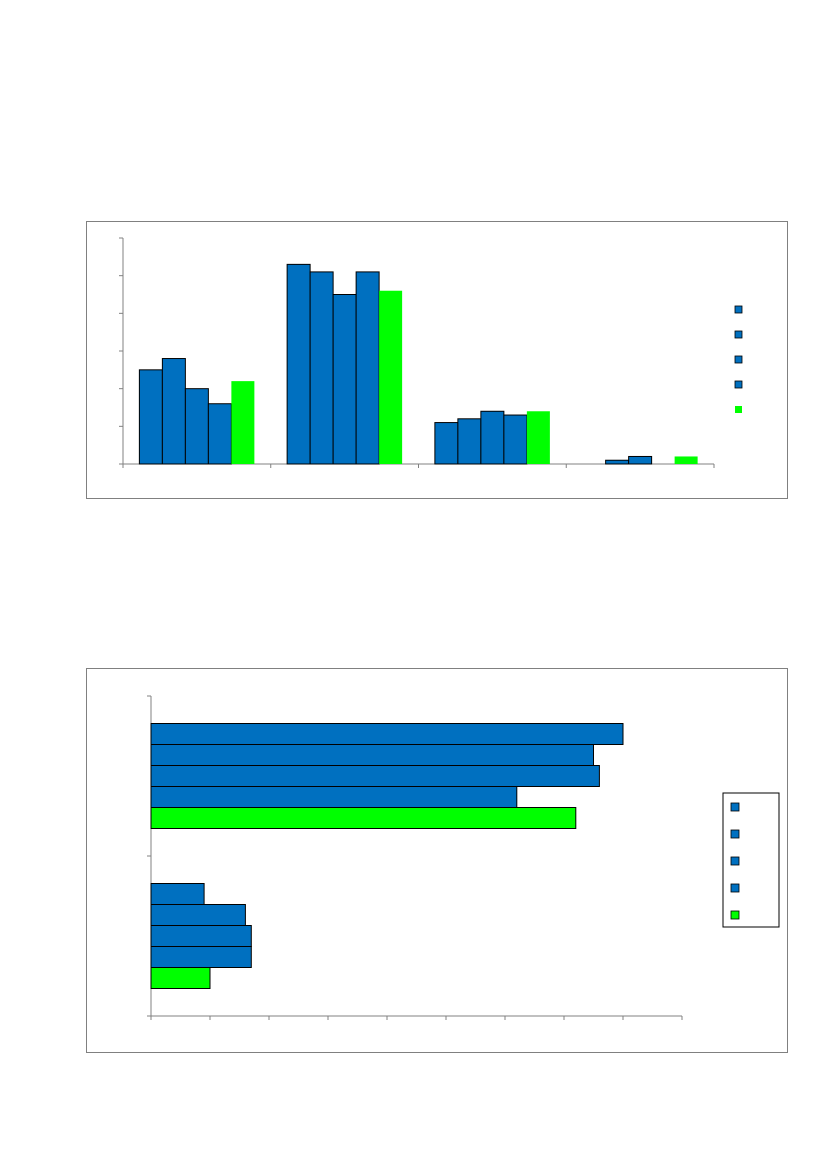 This screenshot has width=827, height=1169. Describe the element at coordinates (431, 352) in the screenshot. I see `vertical-bar-chart-svg` at that location.